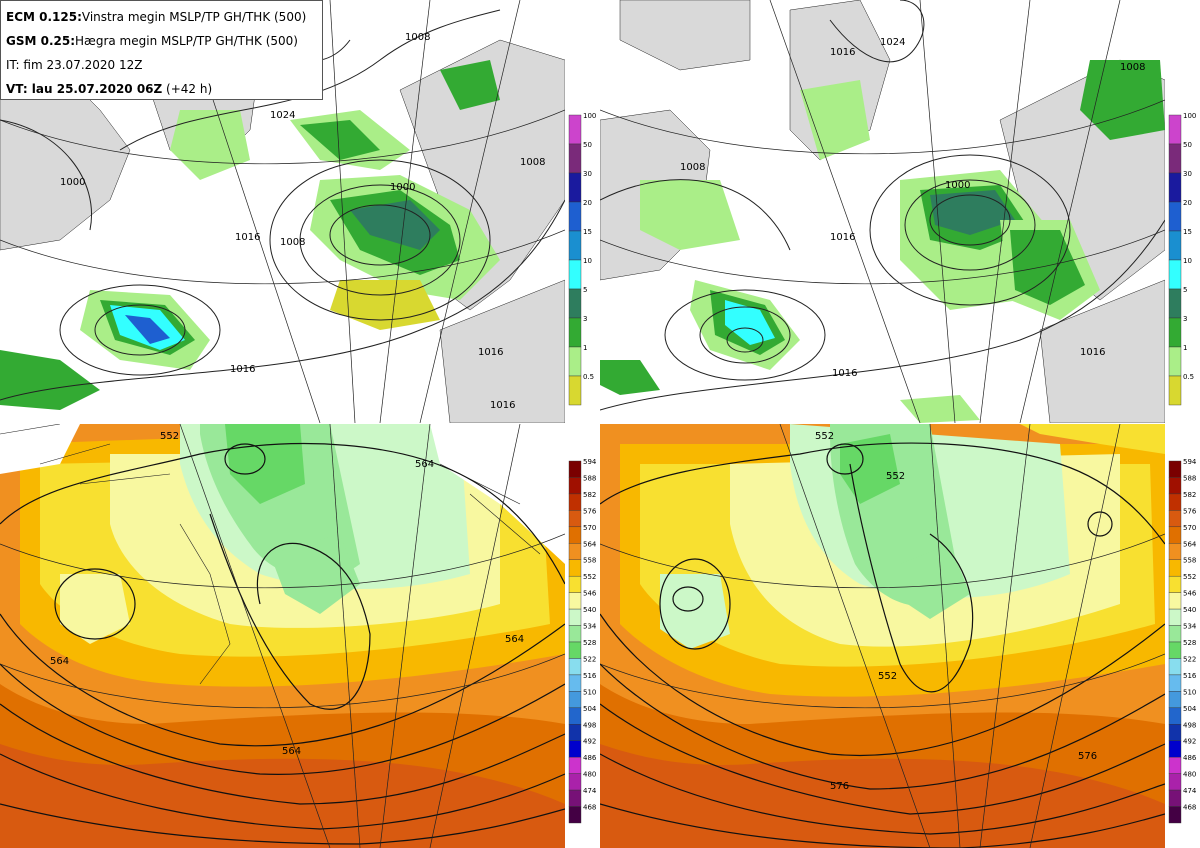 This screenshot has height=848, width=1200. I want to click on vt-label: VT: lau 25.07.2020 06Z, so click(84, 89).